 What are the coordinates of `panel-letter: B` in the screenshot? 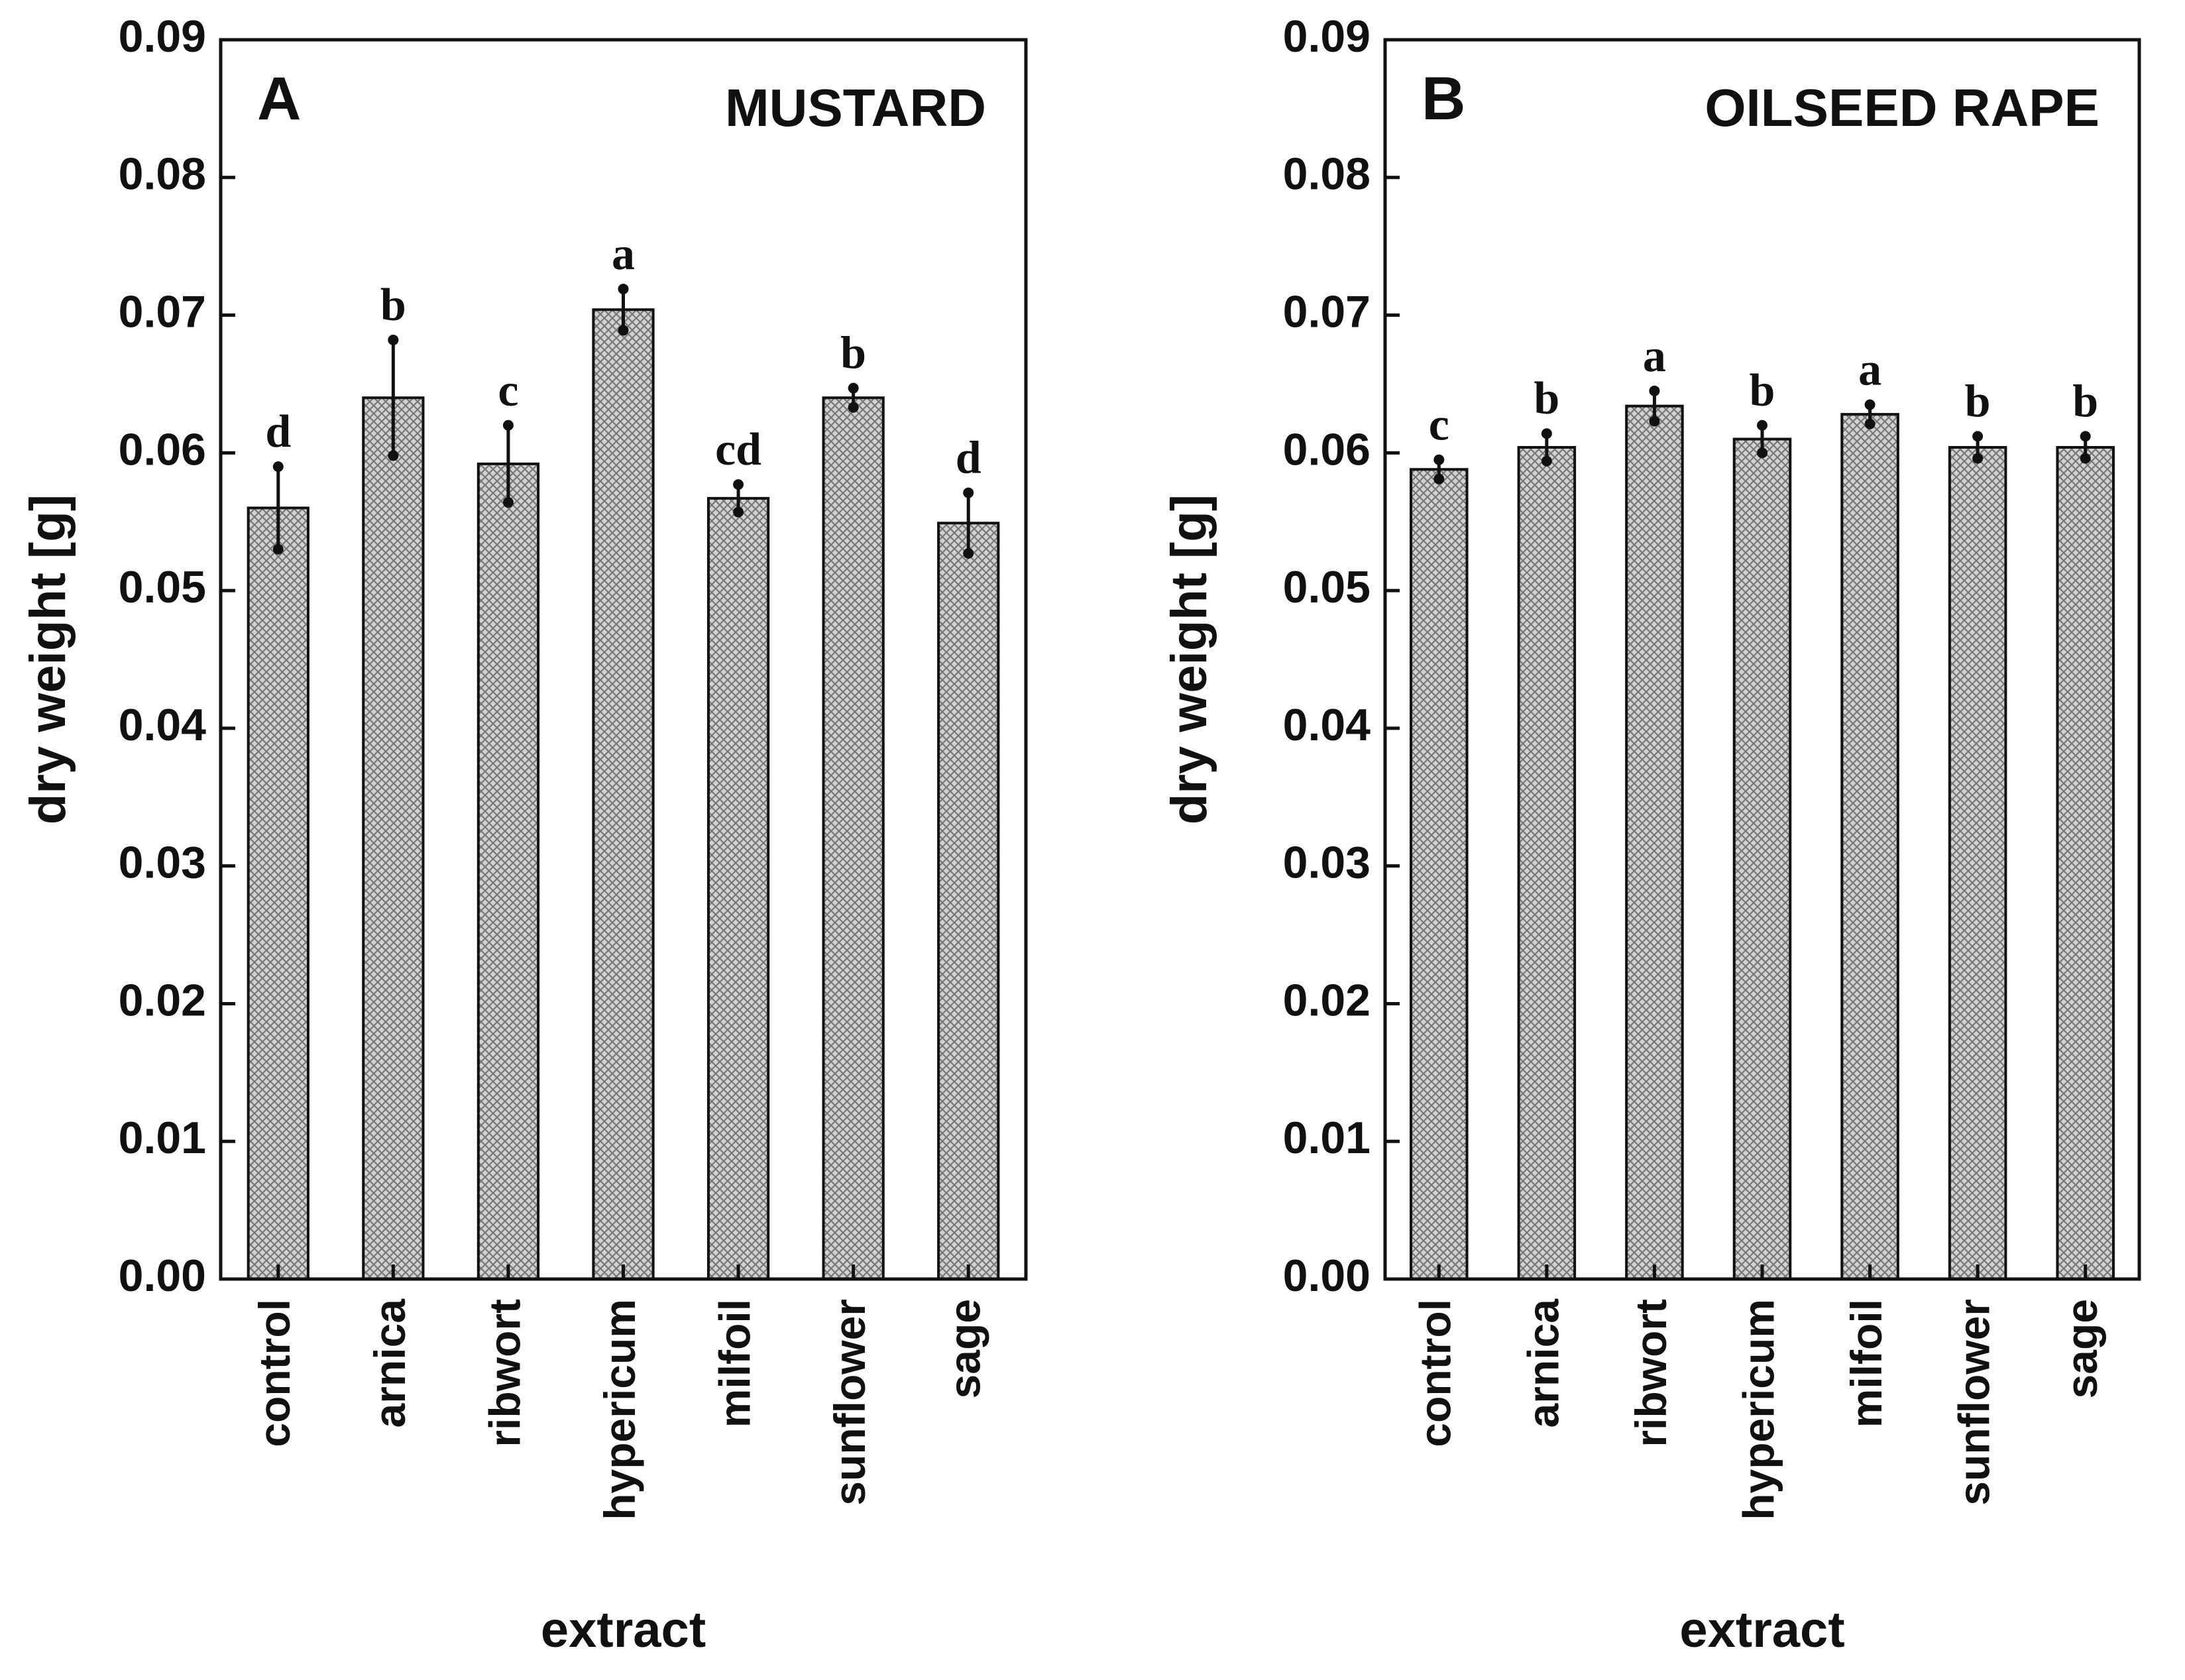 It's located at (1443, 99).